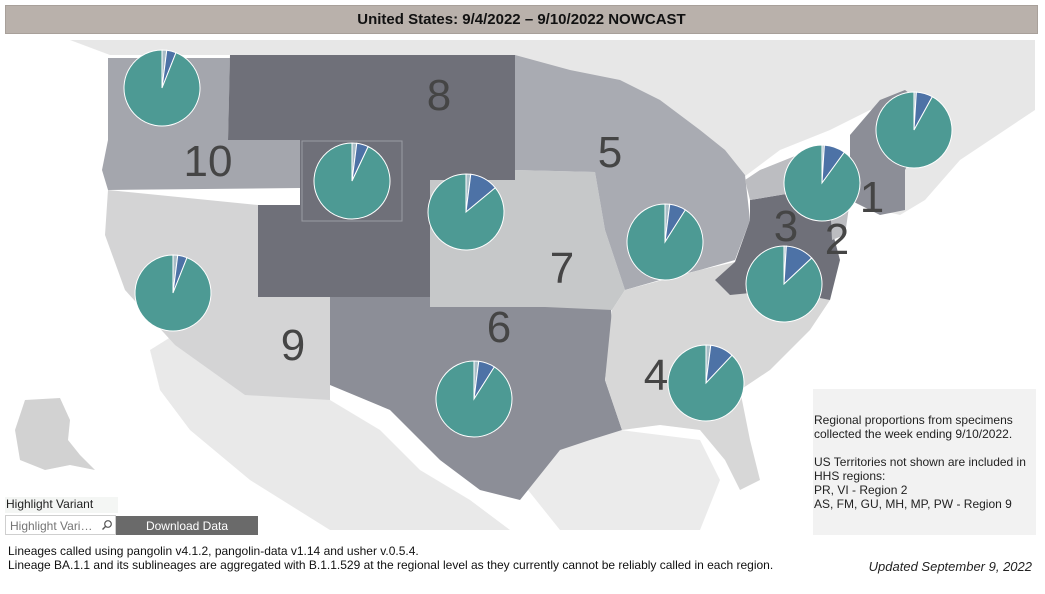  What do you see at coordinates (217, 295) in the screenshot?
I see `region-9-shape` at bounding box center [217, 295].